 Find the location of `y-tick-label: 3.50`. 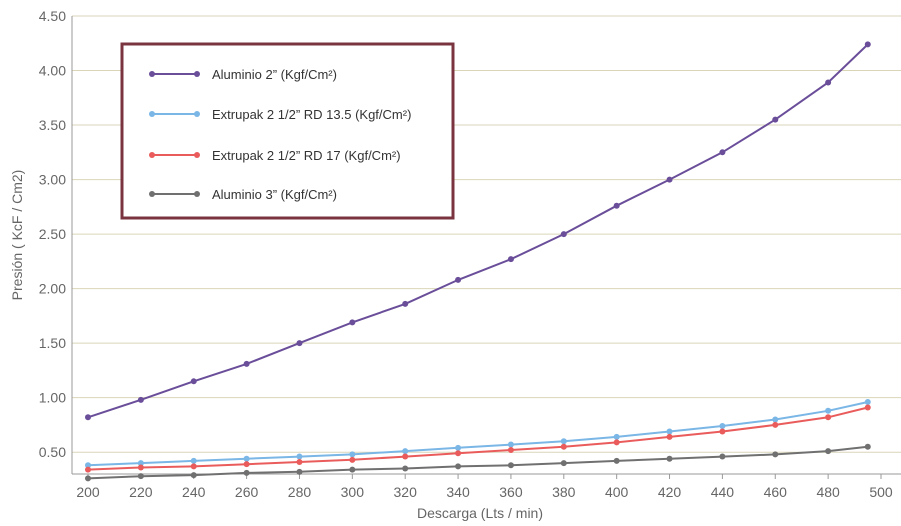

y-tick-label: 3.50 is located at coordinates (52, 125).